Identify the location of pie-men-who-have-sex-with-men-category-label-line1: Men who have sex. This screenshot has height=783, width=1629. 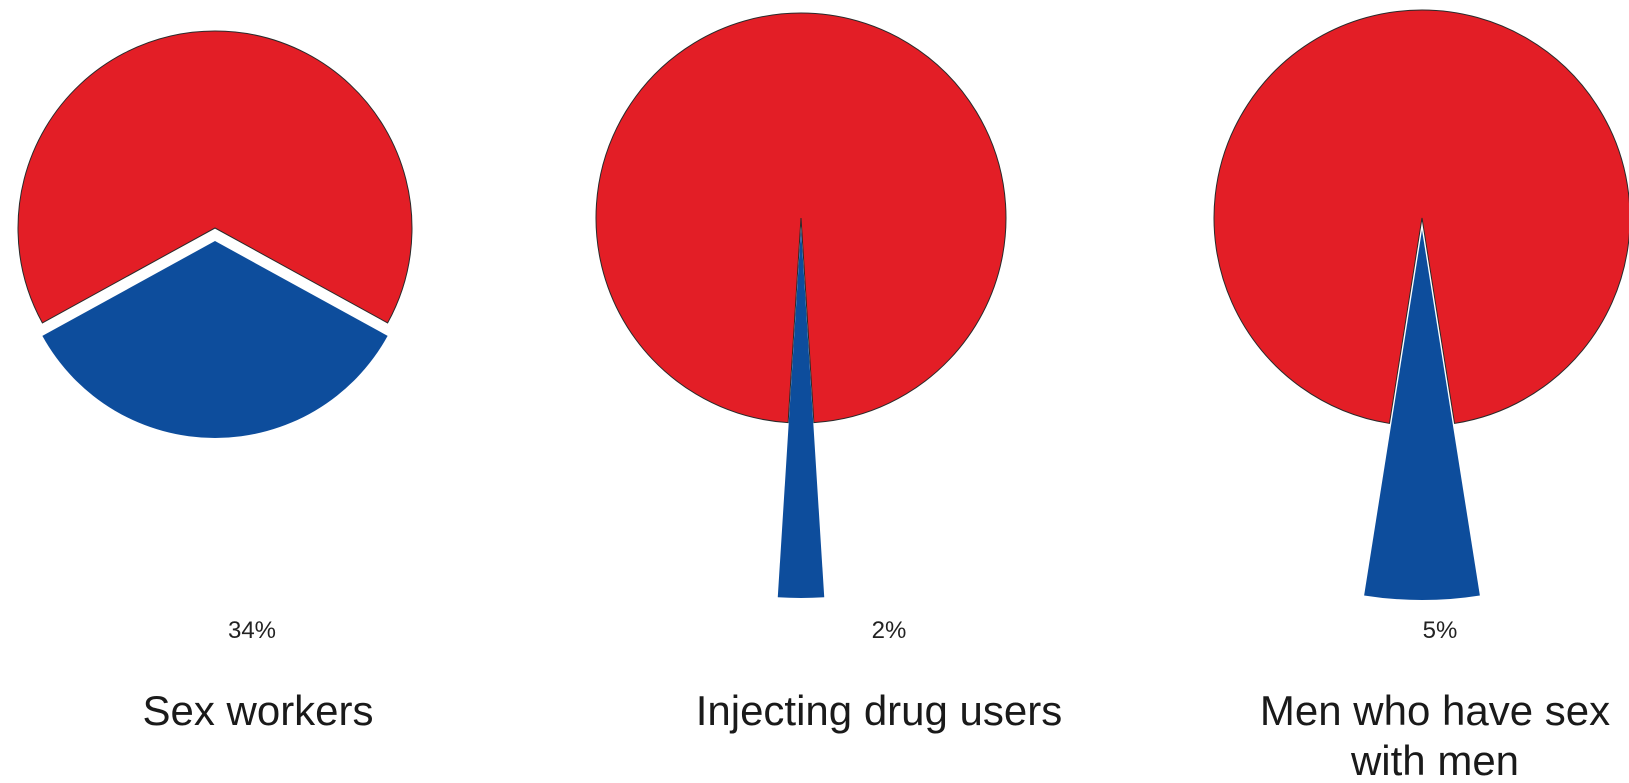
(1435, 710).